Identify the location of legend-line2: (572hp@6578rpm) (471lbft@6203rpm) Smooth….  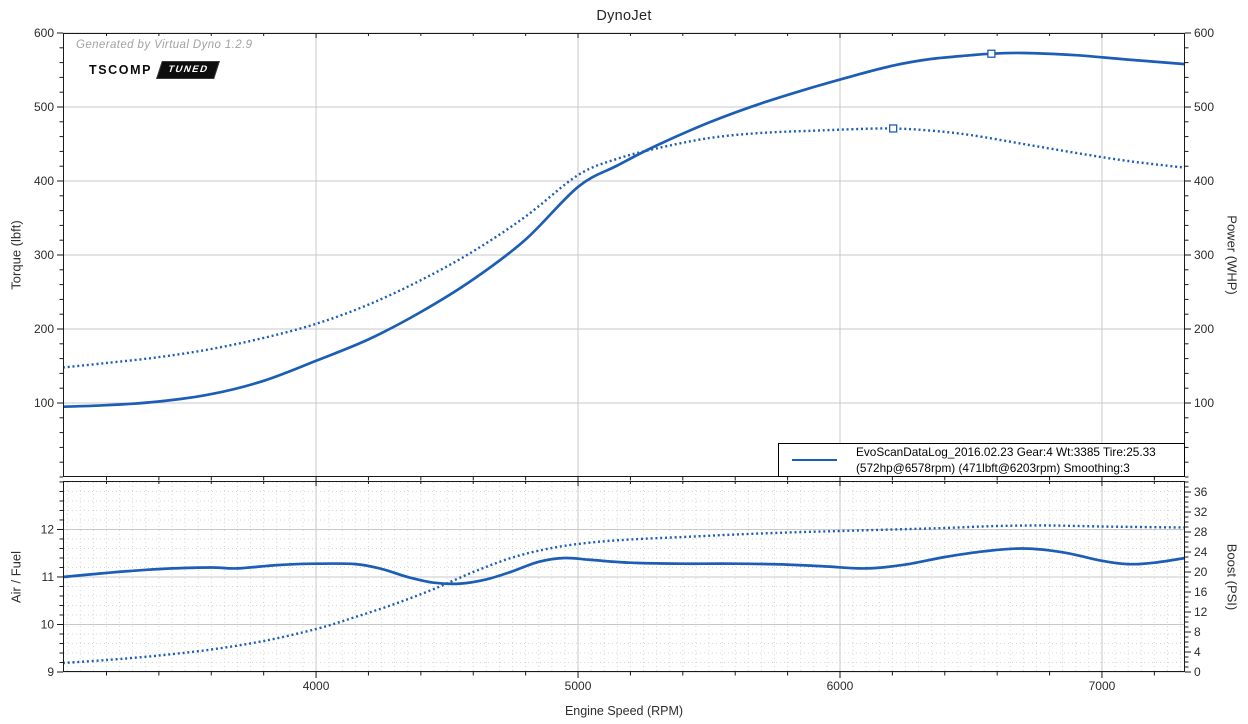
(993, 467).